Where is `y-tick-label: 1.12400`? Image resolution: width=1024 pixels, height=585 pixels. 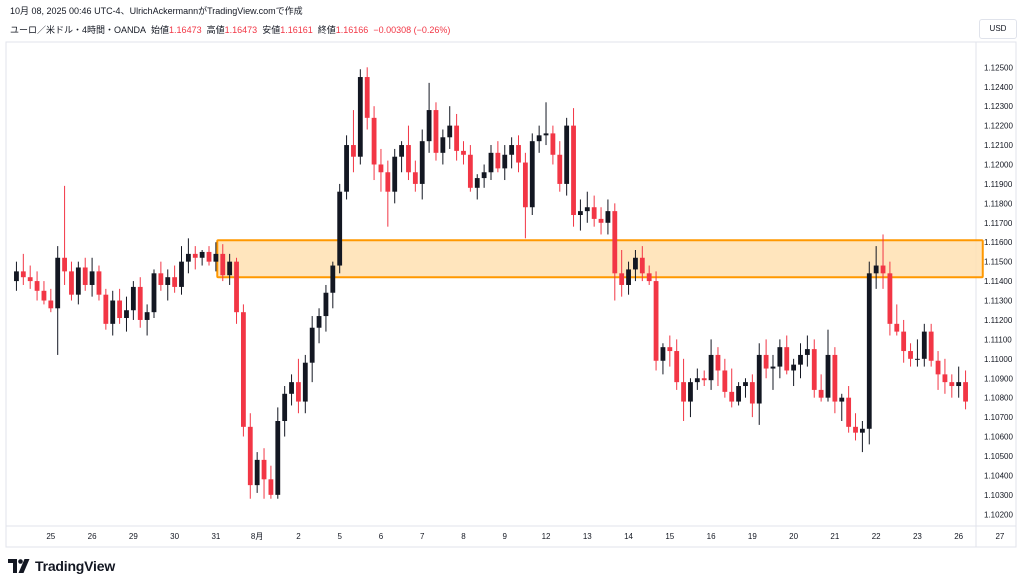
y-tick-label: 1.12400 is located at coordinates (998, 87).